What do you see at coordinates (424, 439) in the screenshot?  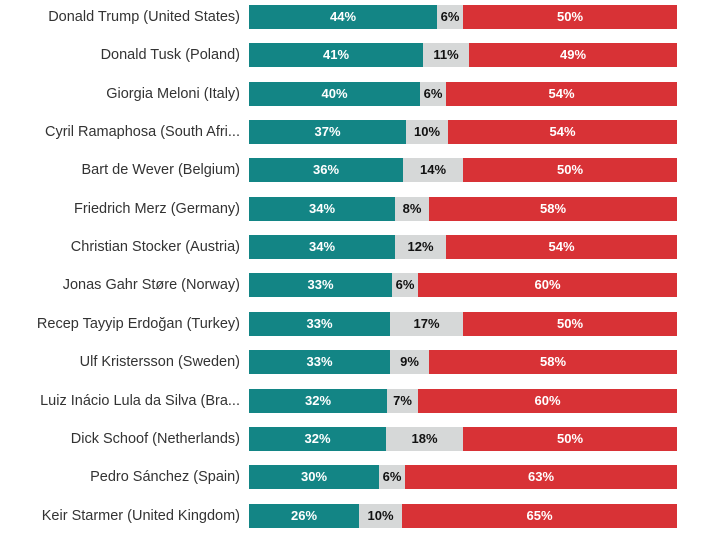 I see `neutral-segment: 18%` at bounding box center [424, 439].